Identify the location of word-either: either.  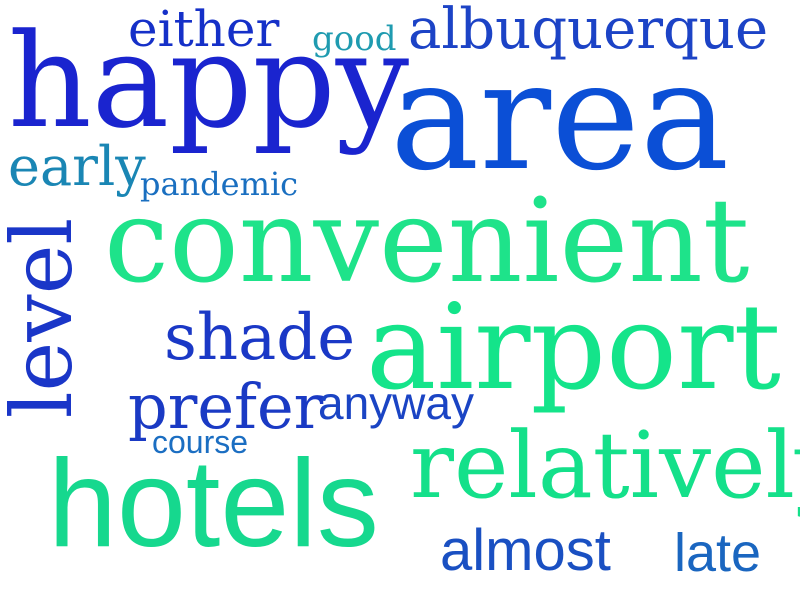
(203, 29).